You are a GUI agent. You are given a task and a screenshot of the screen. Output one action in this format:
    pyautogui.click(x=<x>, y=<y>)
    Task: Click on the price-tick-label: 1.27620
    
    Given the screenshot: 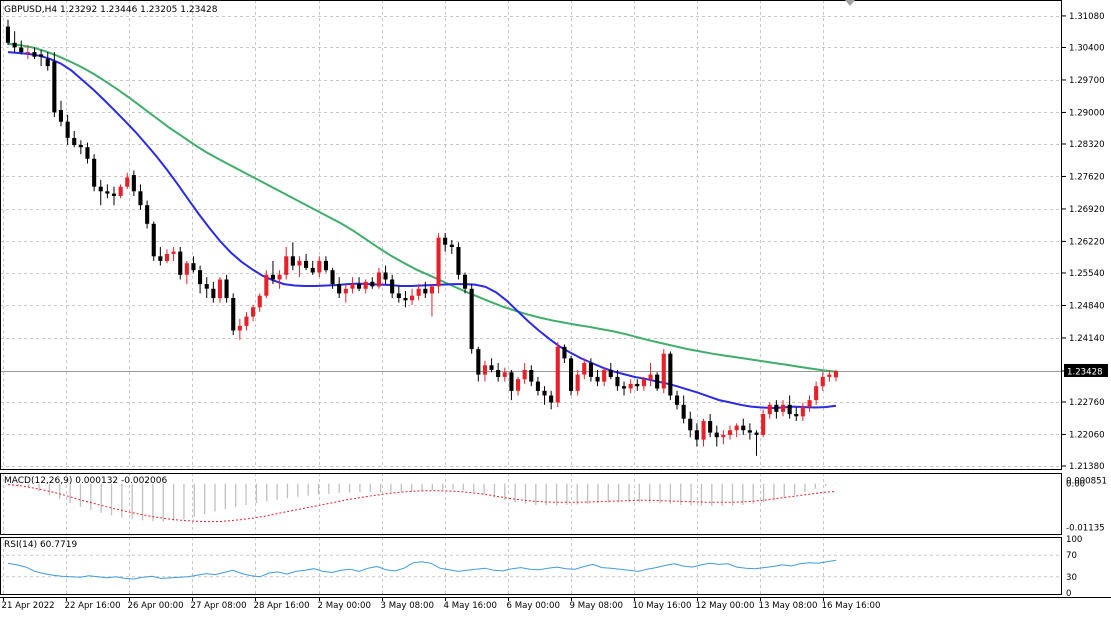 What is the action you would take?
    pyautogui.click(x=1087, y=177)
    